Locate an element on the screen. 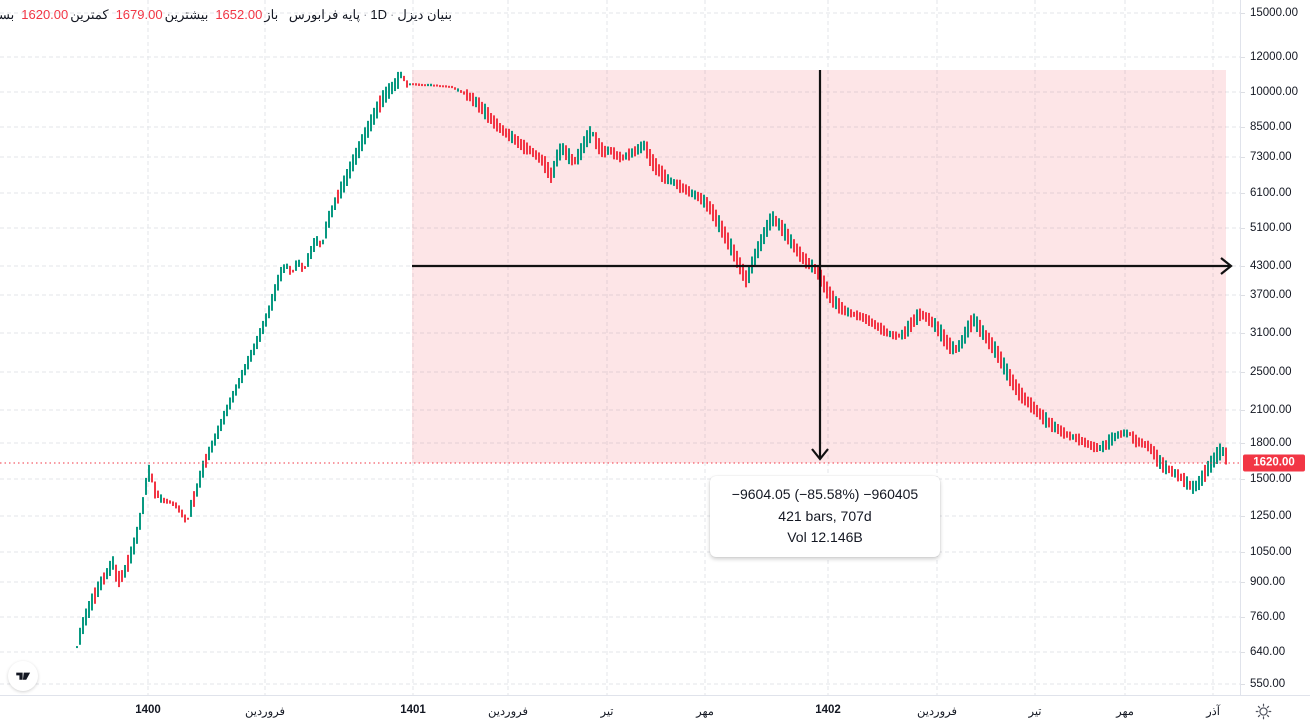 This screenshot has height=727, width=1310. open-label: باز is located at coordinates (271, 14).